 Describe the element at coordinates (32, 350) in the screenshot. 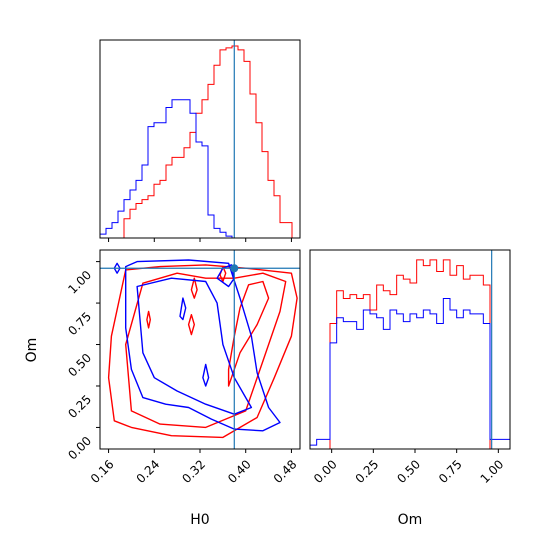

I see `om-yaxis-label: Om` at that location.